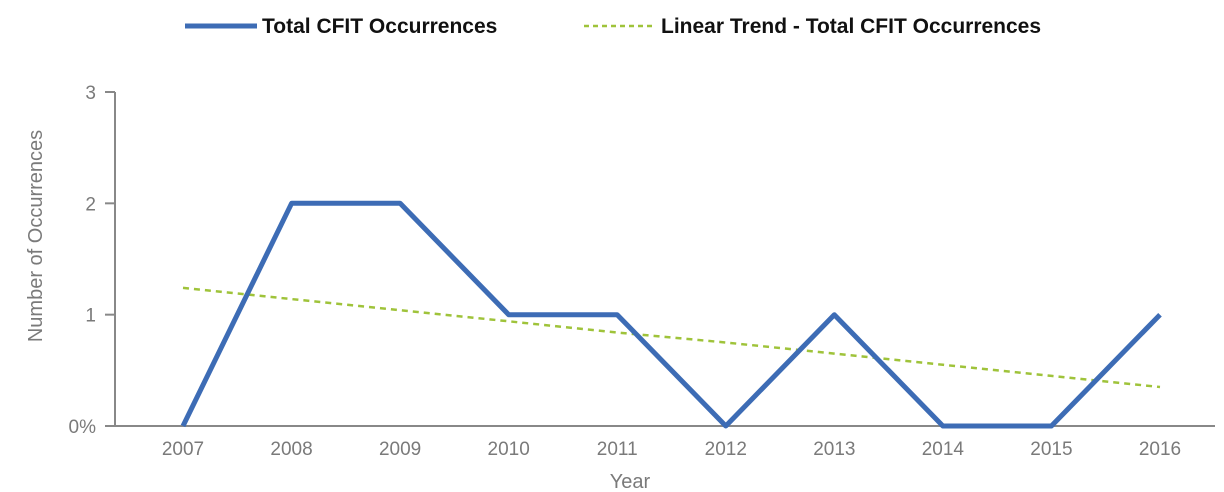  What do you see at coordinates (630, 481) in the screenshot?
I see `x-axis-title: Year` at bounding box center [630, 481].